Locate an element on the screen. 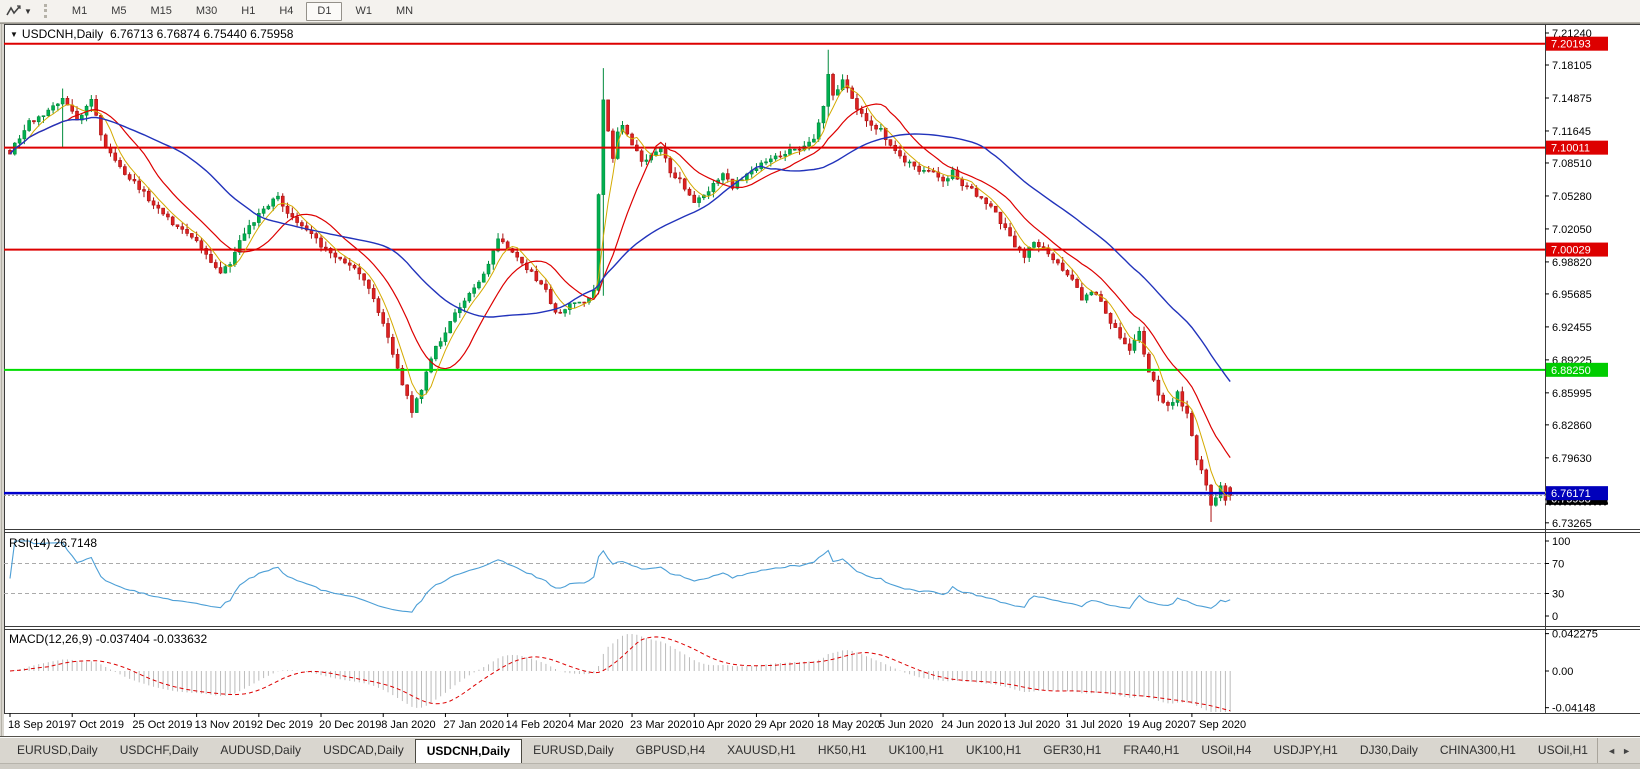 This screenshot has width=1640, height=769. timeframe-button-m5: M5 is located at coordinates (119, 10).